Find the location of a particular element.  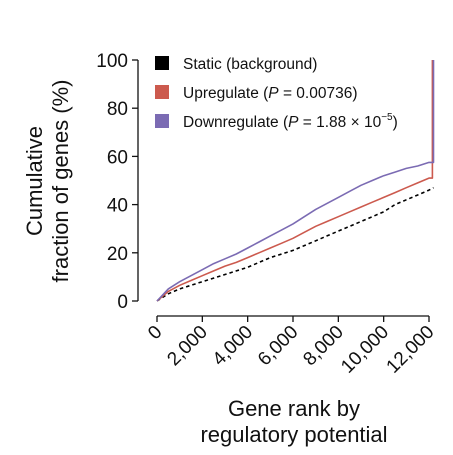

y-tick-label: 0 is located at coordinates (122, 302).